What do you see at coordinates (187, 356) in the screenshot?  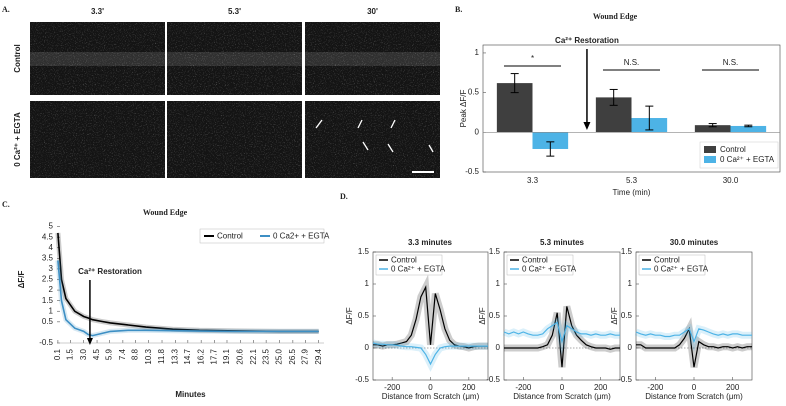 I see `x-tick-label: 14.7` at bounding box center [187, 356].